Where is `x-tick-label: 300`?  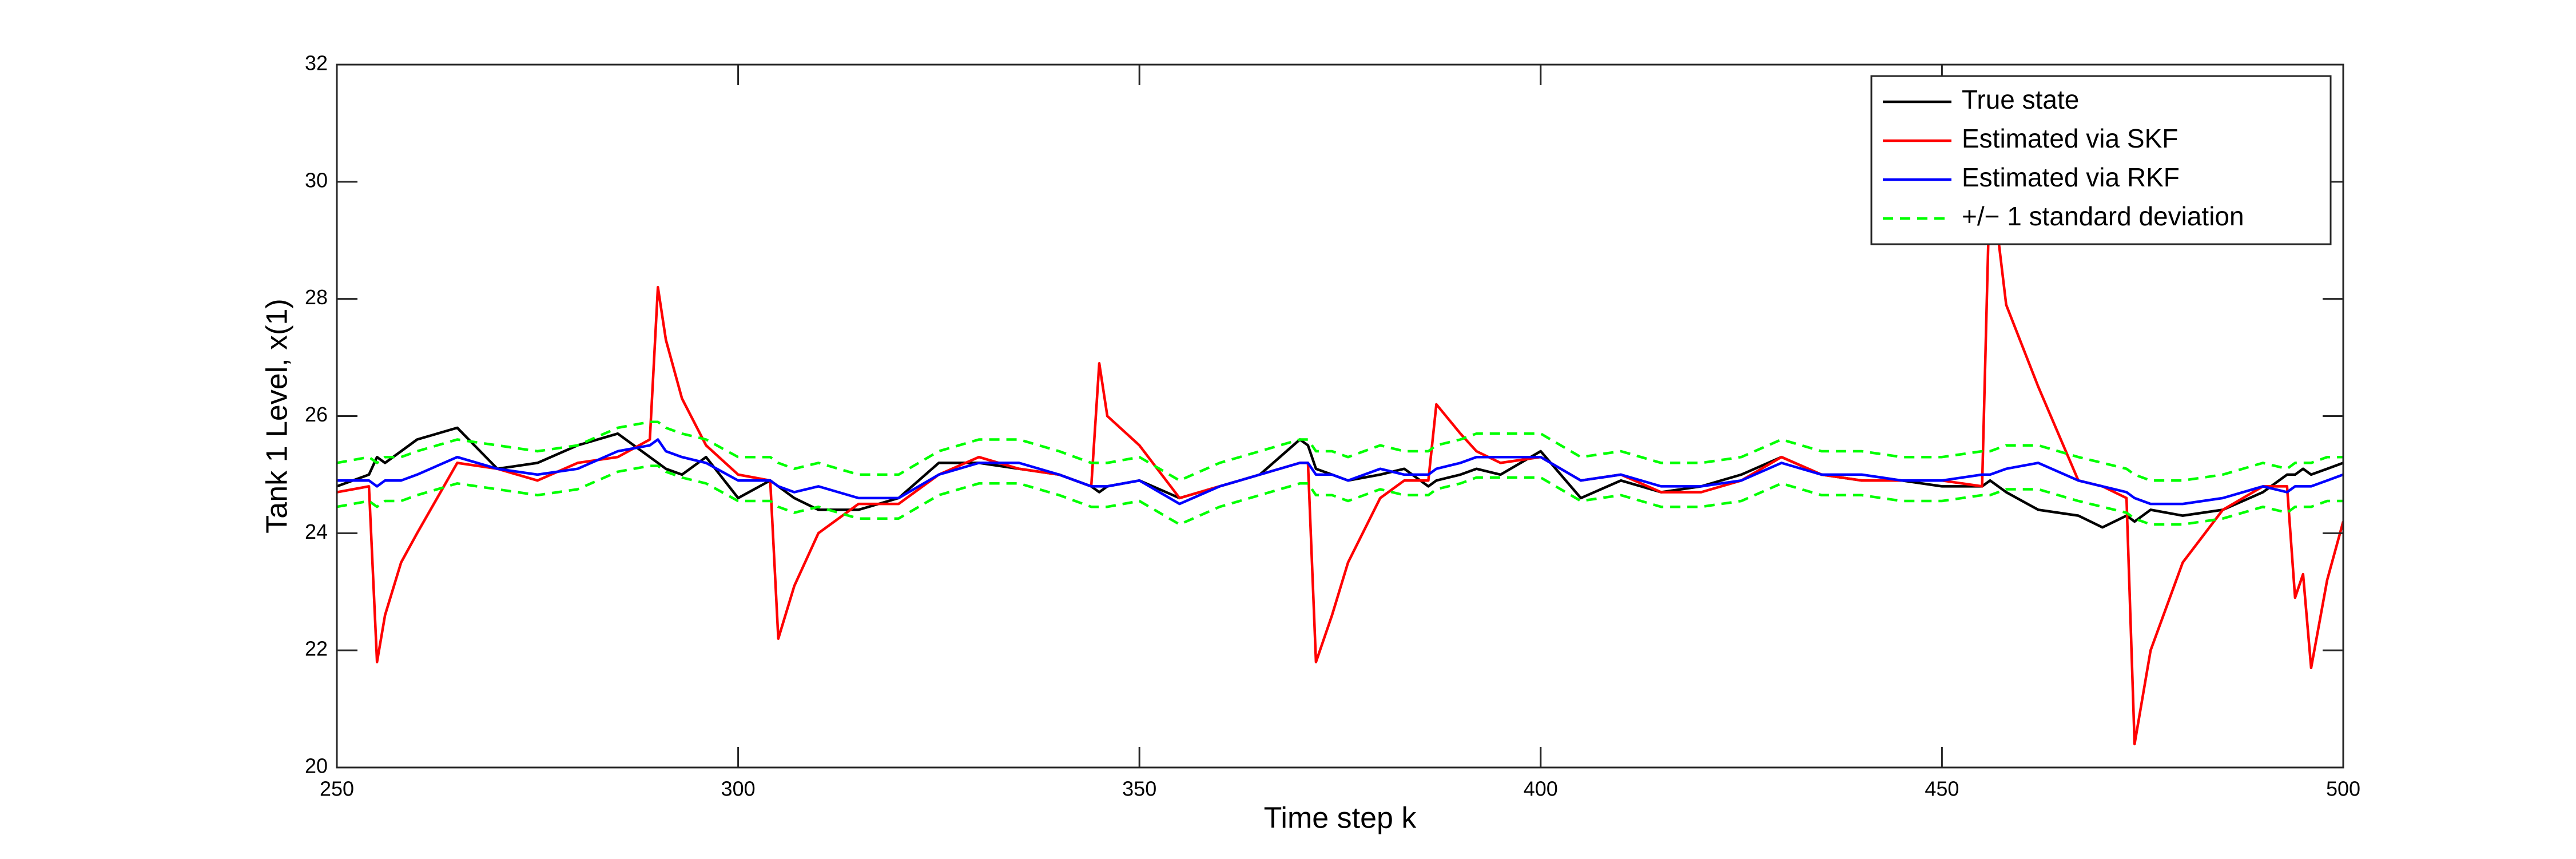
x-tick-label: 300 is located at coordinates (738, 789).